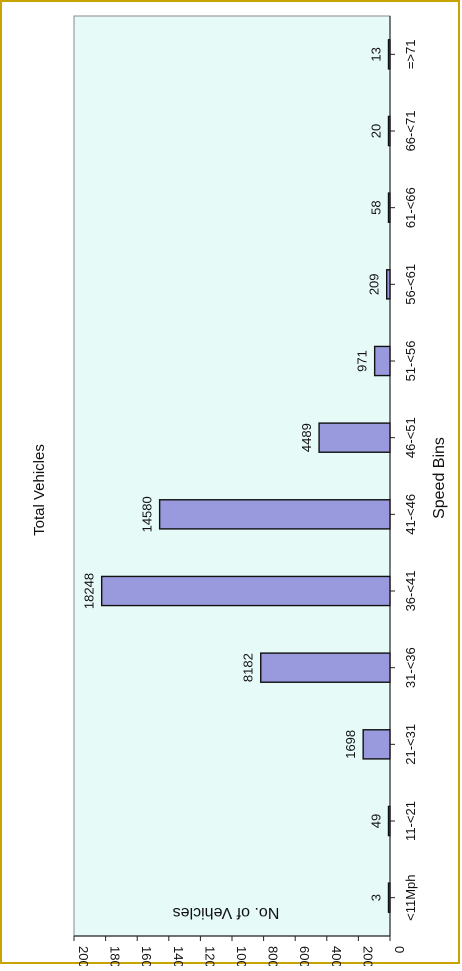  What do you see at coordinates (89, 591) in the screenshot?
I see `data-label-4: 18248` at bounding box center [89, 591].